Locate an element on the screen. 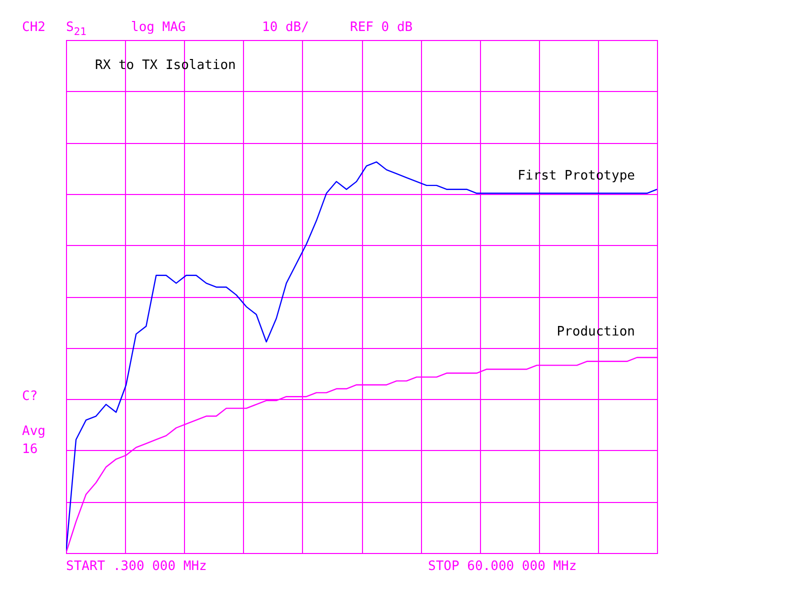  text: REF 0 dB is located at coordinates (381, 27).